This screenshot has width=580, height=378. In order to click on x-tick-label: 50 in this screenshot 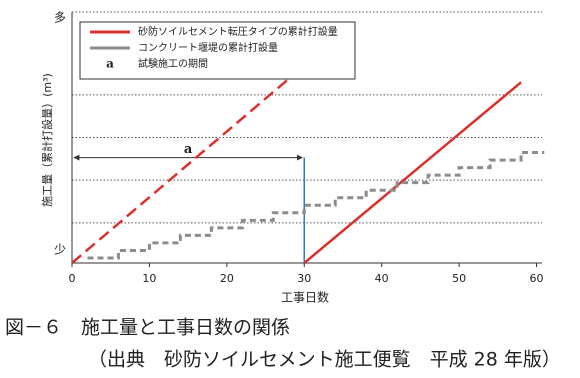, I will do `click(459, 278)`.